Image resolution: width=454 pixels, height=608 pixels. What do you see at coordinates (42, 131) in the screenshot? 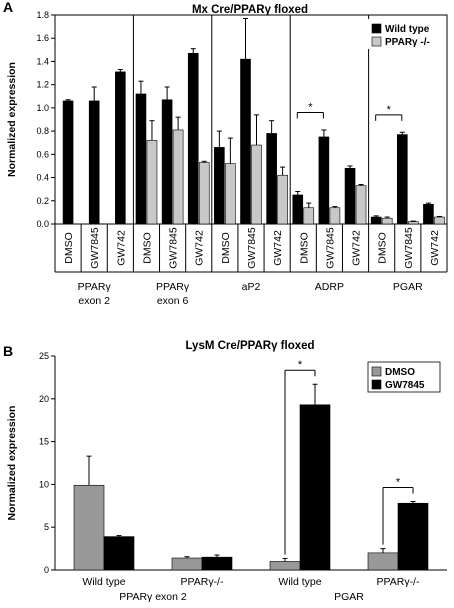
I see `y-tick-label-a: 0.8` at bounding box center [42, 131].